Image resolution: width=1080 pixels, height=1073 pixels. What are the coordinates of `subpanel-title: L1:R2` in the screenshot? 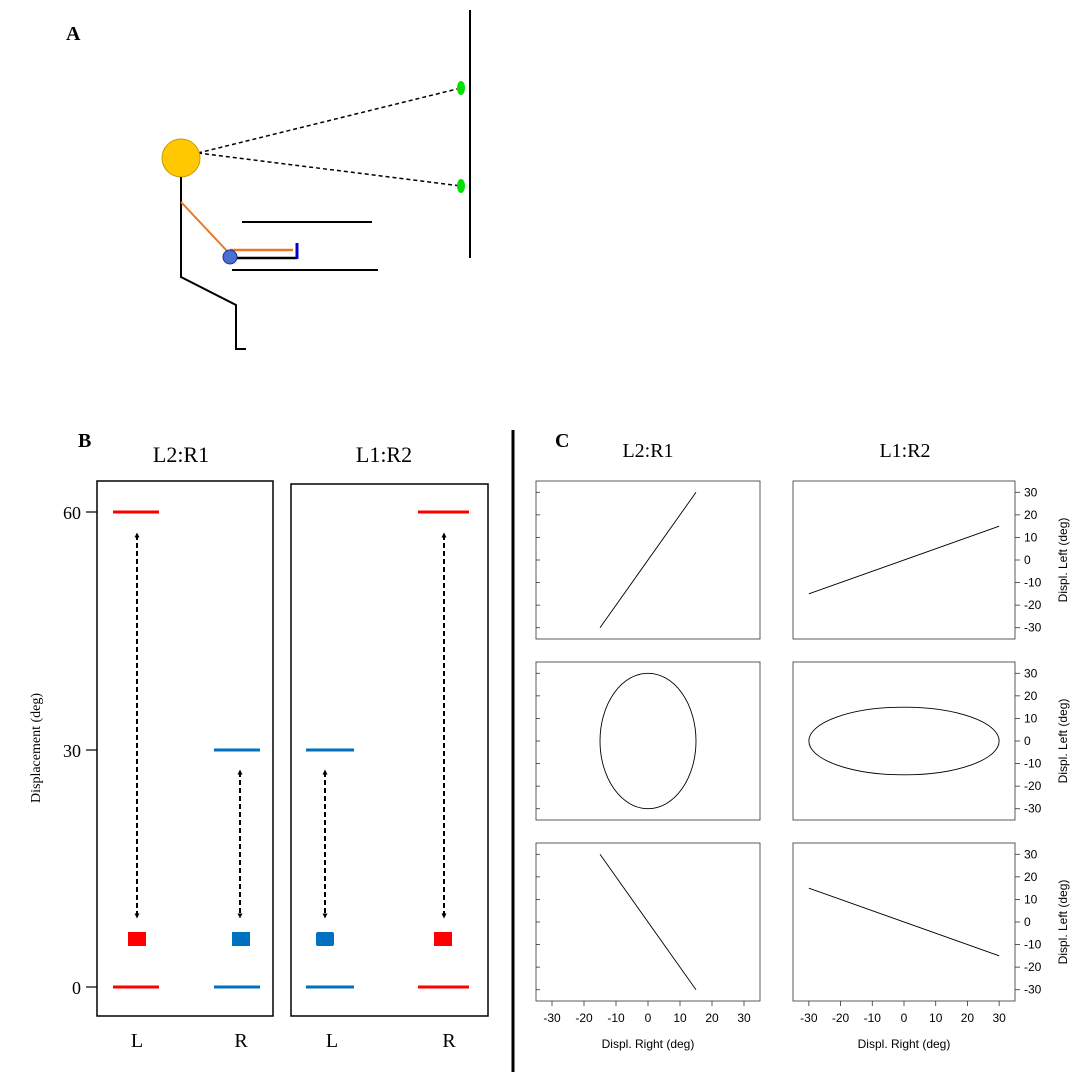 It's located at (384, 454).